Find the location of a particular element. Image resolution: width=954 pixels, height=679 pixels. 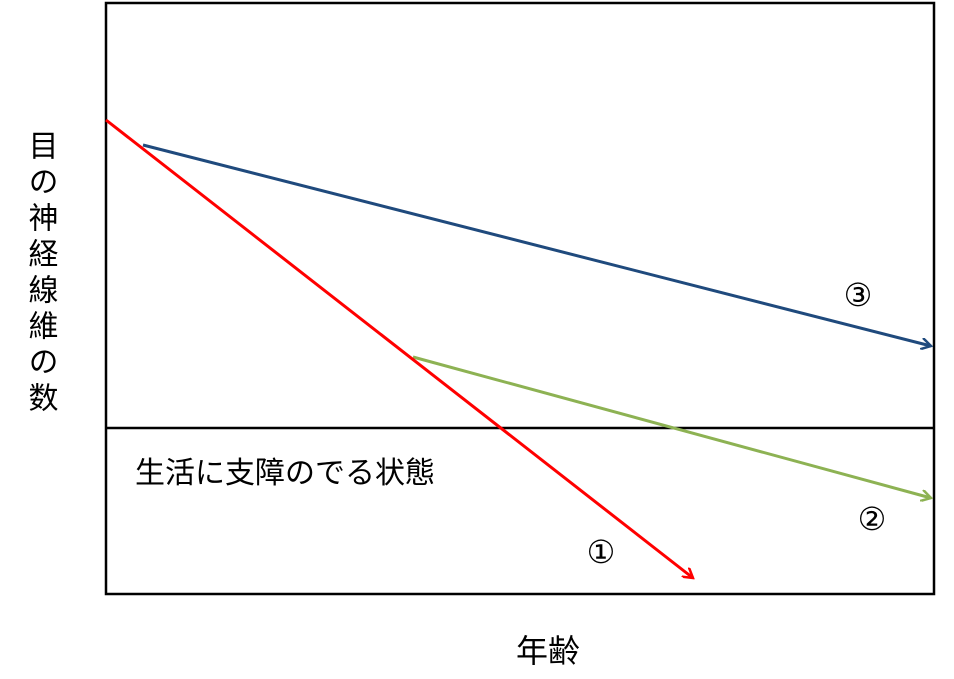

line-label: ① is located at coordinates (601, 552).